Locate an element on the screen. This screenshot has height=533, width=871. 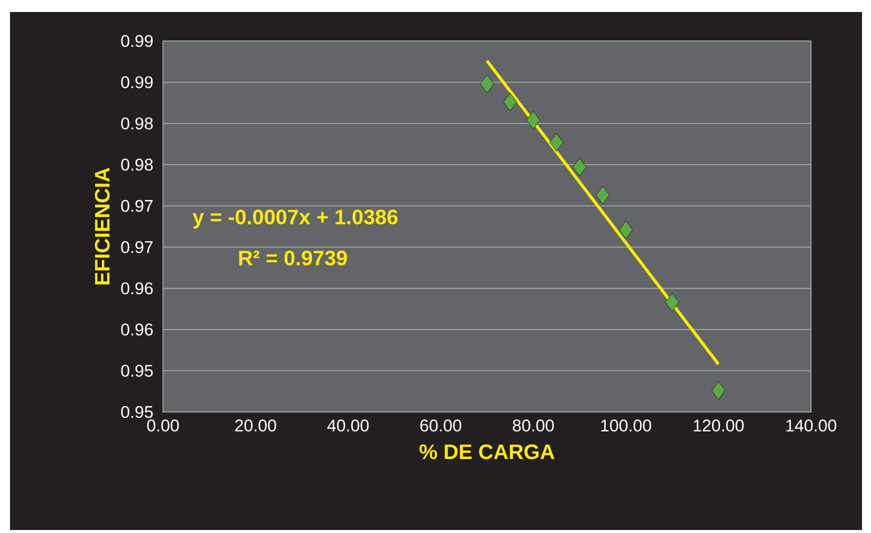
x-tick-label: 100.00 is located at coordinates (626, 426).